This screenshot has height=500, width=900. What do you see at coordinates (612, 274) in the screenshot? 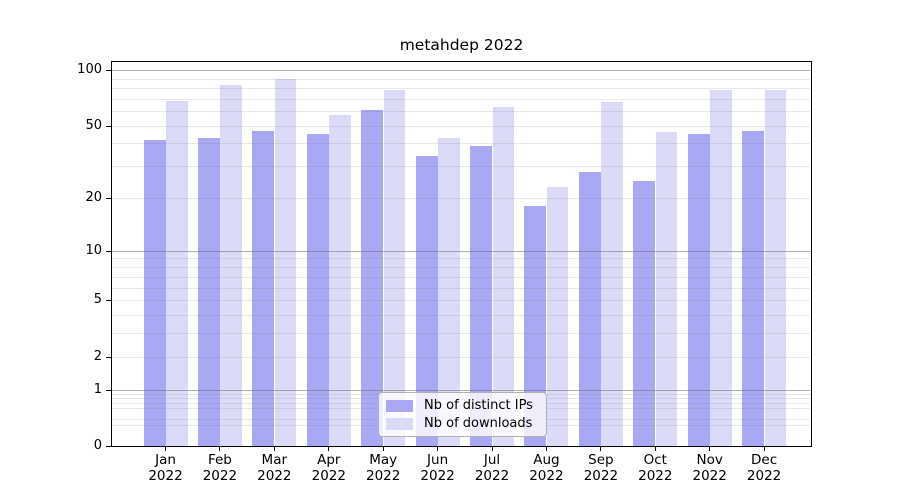
I see `bar-nb-of-downloads-sep` at bounding box center [612, 274].